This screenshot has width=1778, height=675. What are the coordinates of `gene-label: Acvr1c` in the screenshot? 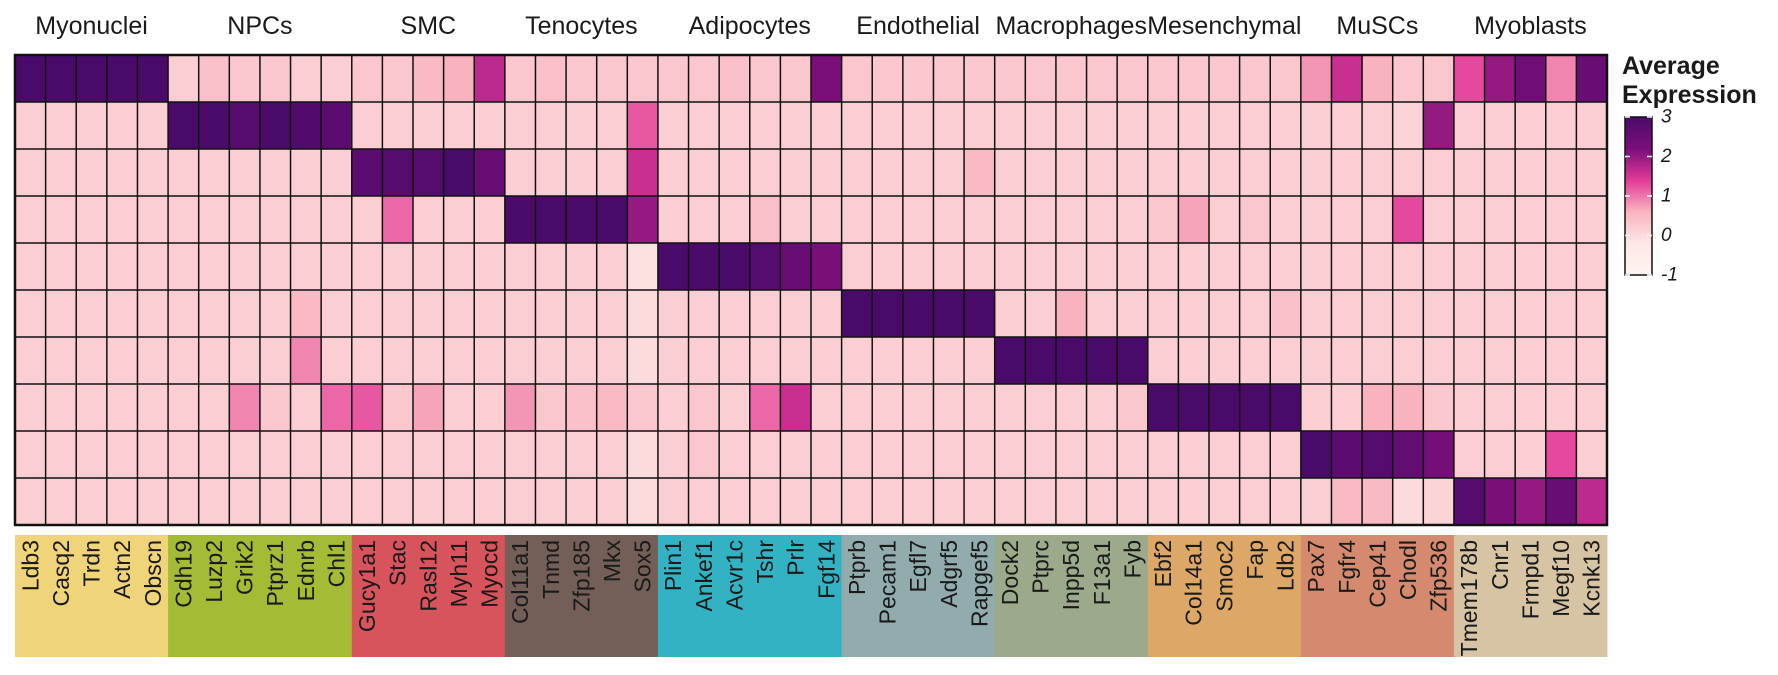 It's located at (734, 575).